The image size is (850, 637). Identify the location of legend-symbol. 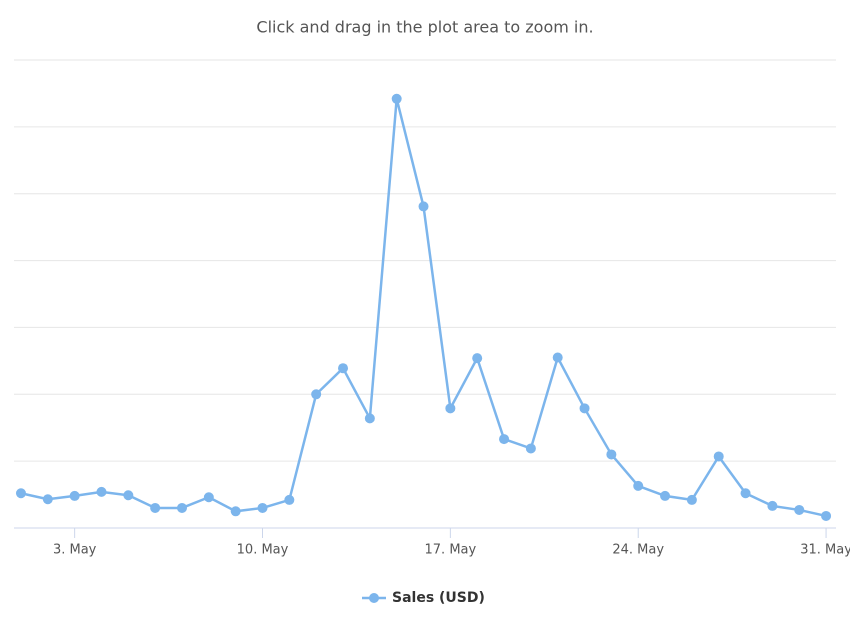
(374, 598).